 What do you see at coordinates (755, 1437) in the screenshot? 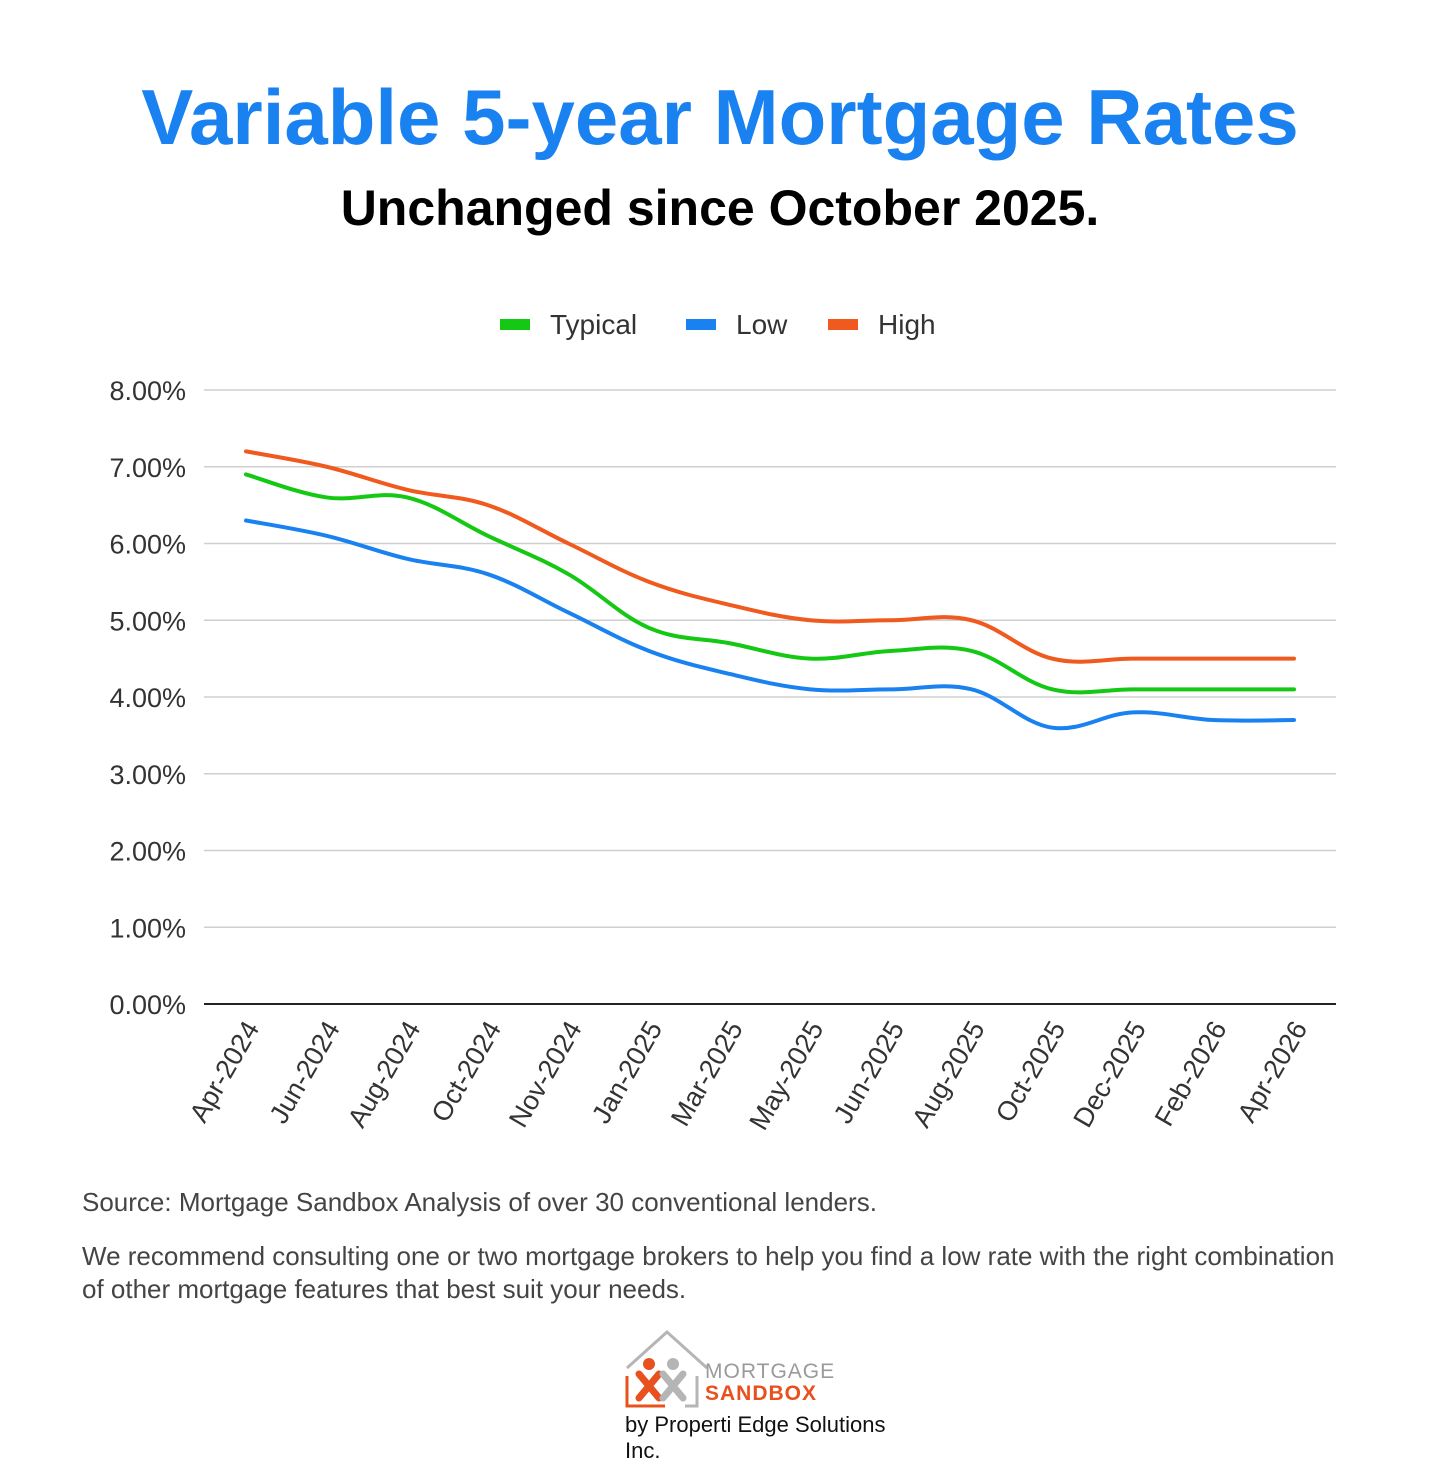
I see `logo-byline: by Properti Edge Solutions Inc.` at bounding box center [755, 1437].